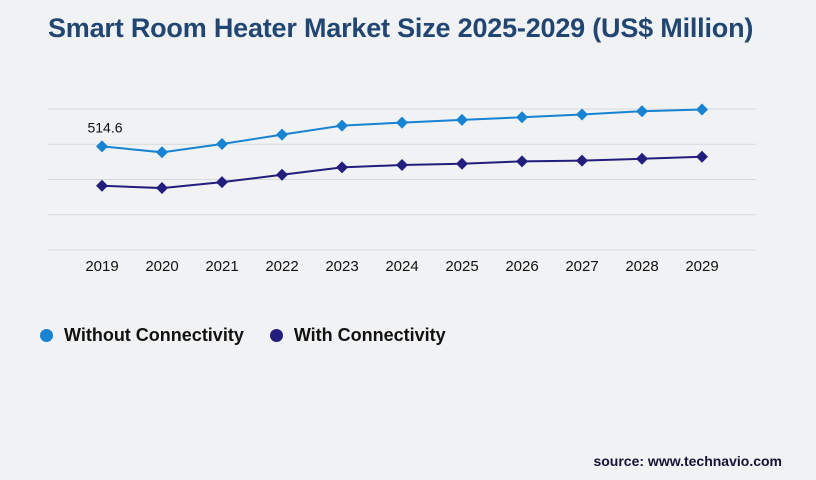 This screenshot has height=480, width=816. Describe the element at coordinates (402, 131) in the screenshot. I see `series-line-without-connectivity` at that location.